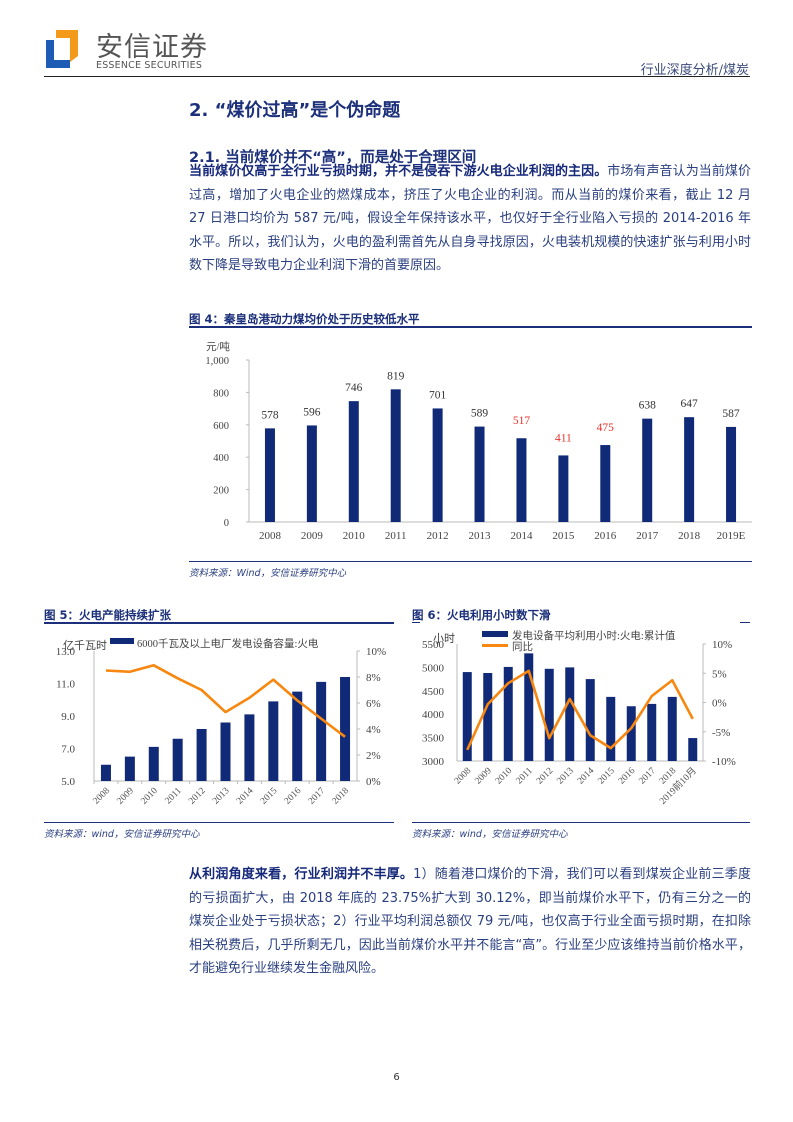 This screenshot has height=1122, width=793. What do you see at coordinates (373, 756) in the screenshot?
I see `y2-tick-label: 2%` at bounding box center [373, 756].